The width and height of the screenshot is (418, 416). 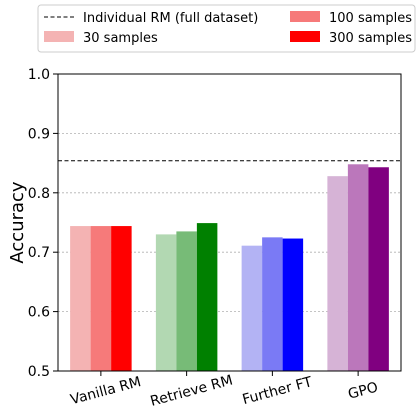 What do you see at coordinates (39, 134) in the screenshot?
I see `y-tick-label: 0.9` at bounding box center [39, 134].